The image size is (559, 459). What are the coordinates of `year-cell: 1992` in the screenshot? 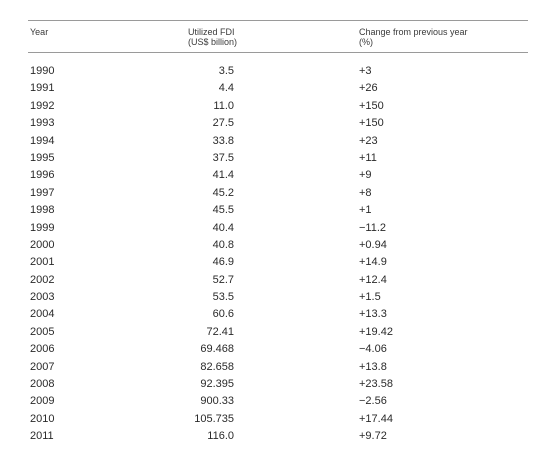 It's located at (42, 105).